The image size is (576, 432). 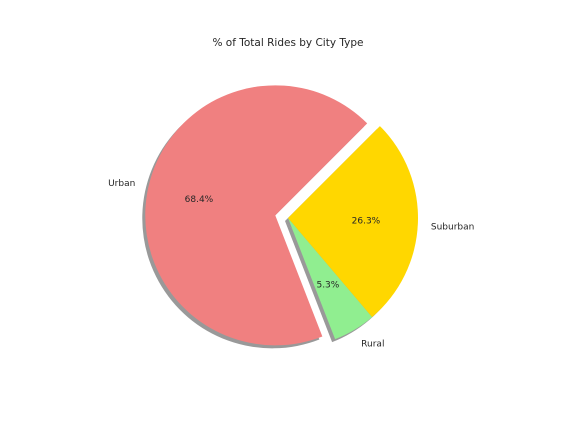 What do you see at coordinates (287, 43) in the screenshot?
I see `chart-title: % of Total Rides by City Type` at bounding box center [287, 43].